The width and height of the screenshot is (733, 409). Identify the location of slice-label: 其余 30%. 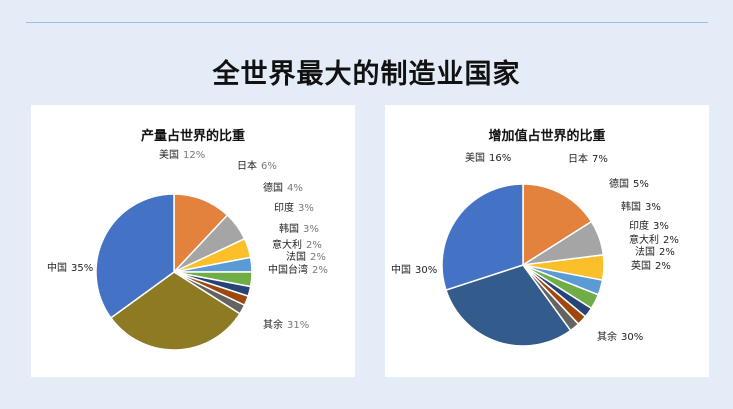
(620, 336).